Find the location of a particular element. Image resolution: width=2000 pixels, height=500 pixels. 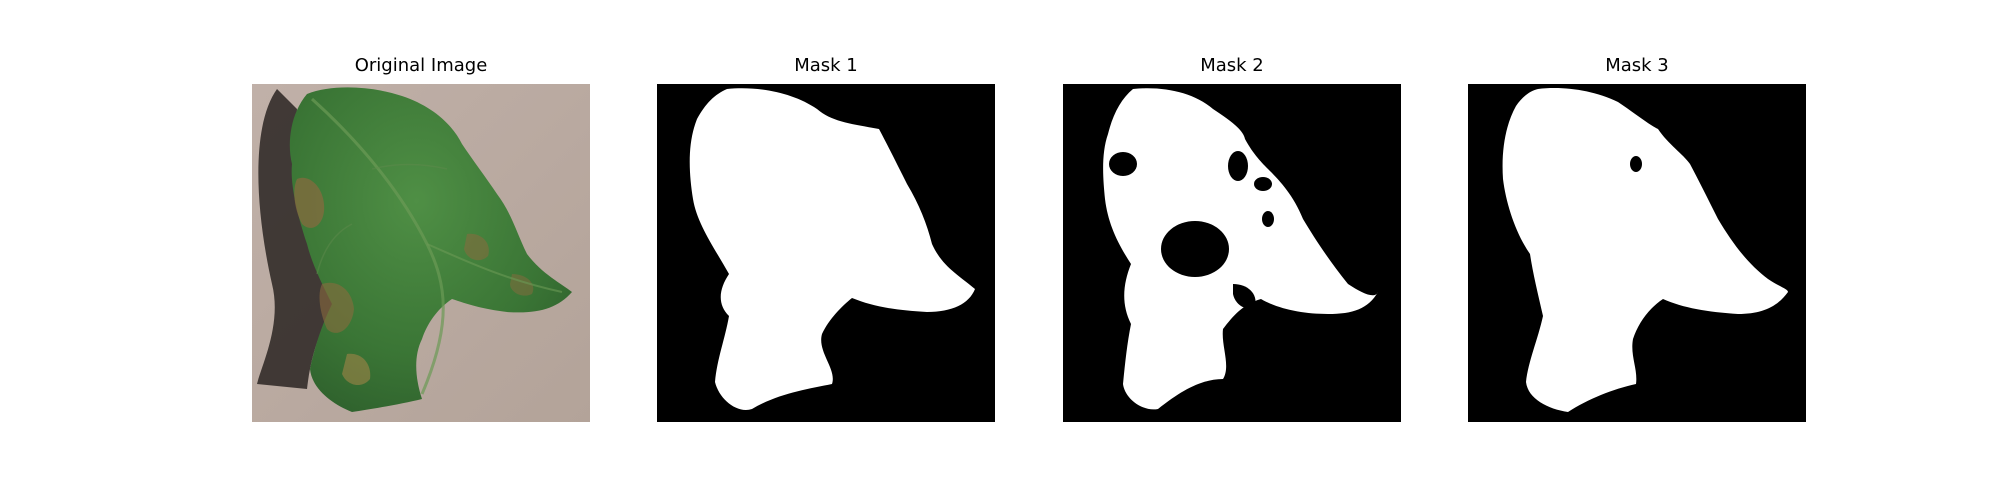

panel-title: Mask 3 is located at coordinates (1637, 65).